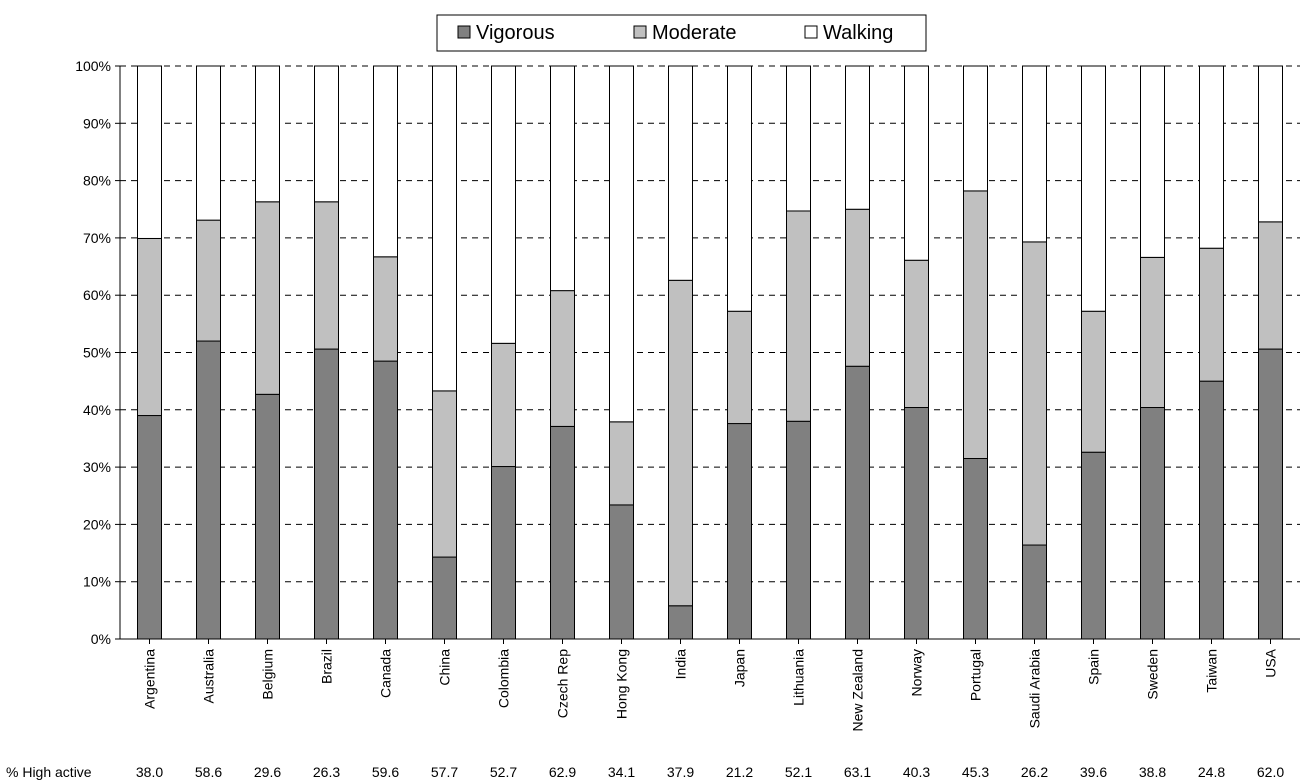 Image resolution: width=1305 pixels, height=782 pixels. I want to click on high-active-row-label: % High active, so click(49, 772).